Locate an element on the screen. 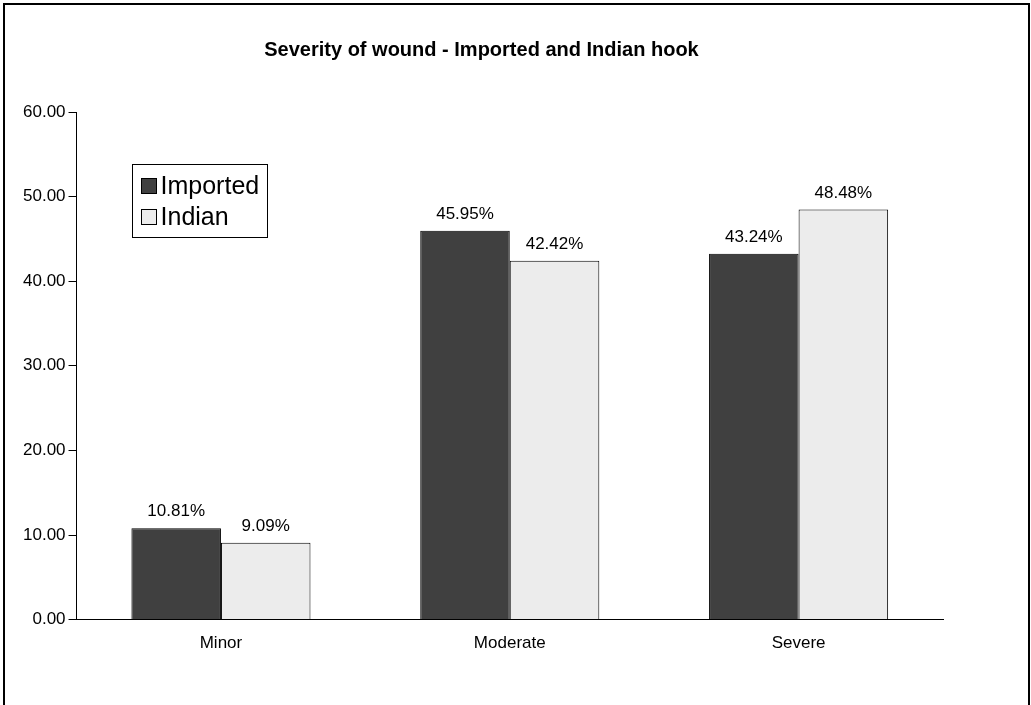 The height and width of the screenshot is (705, 1031). y-tick-label: 30.00 is located at coordinates (44, 365).